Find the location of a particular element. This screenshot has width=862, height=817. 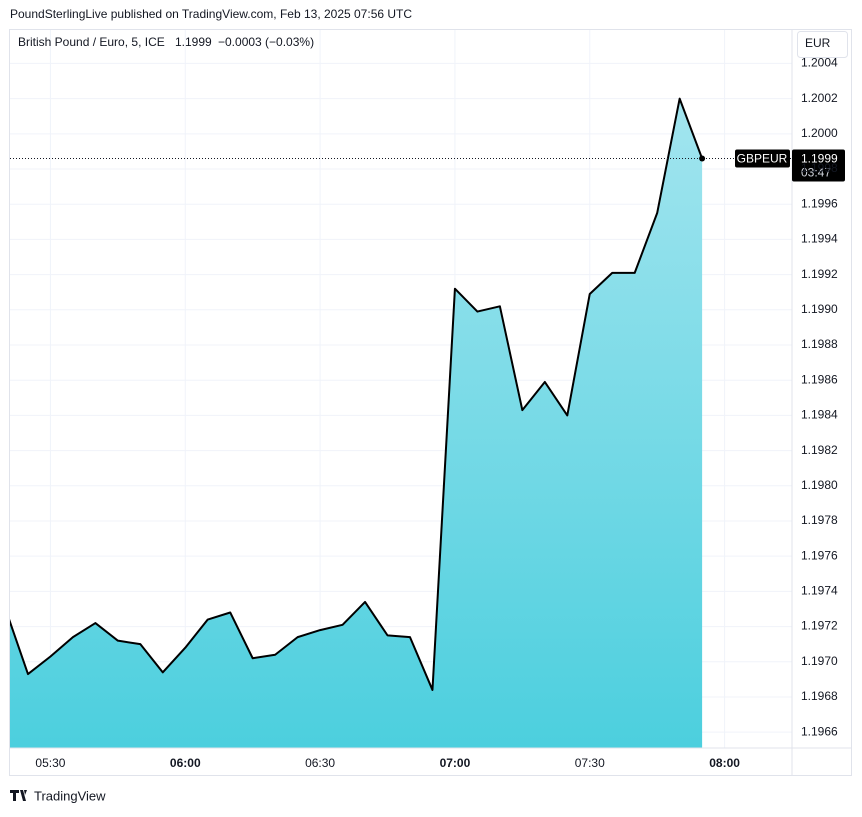

symbol-tag is located at coordinates (762, 158).